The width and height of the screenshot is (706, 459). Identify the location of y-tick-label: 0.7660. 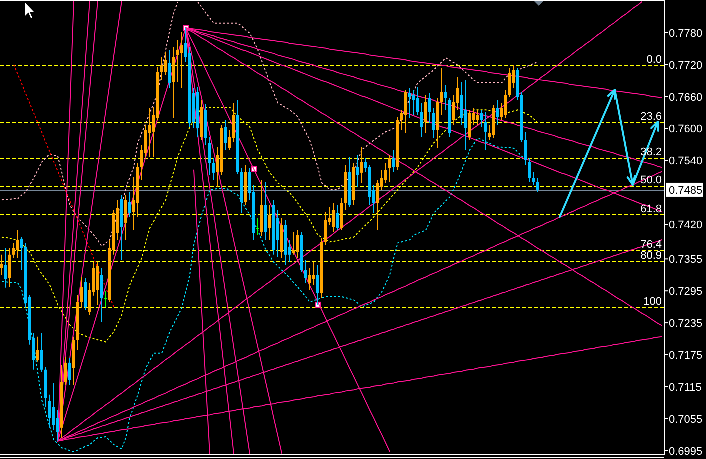
(686, 98).